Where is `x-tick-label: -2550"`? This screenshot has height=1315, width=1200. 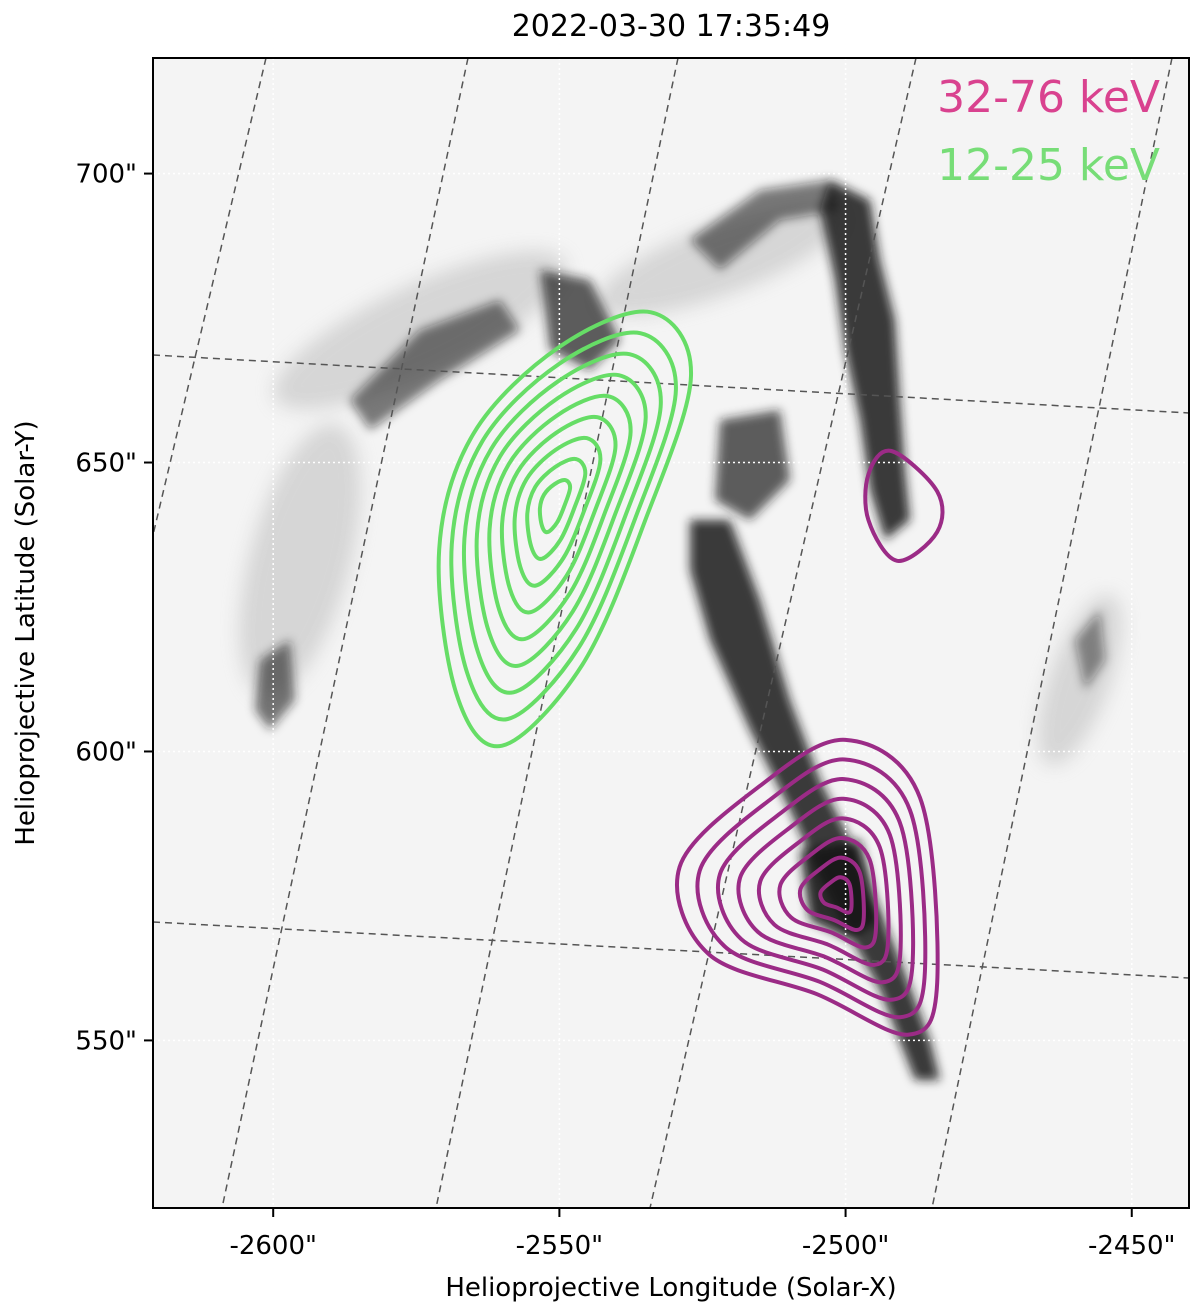 x-tick-label: -2550" is located at coordinates (560, 1246).